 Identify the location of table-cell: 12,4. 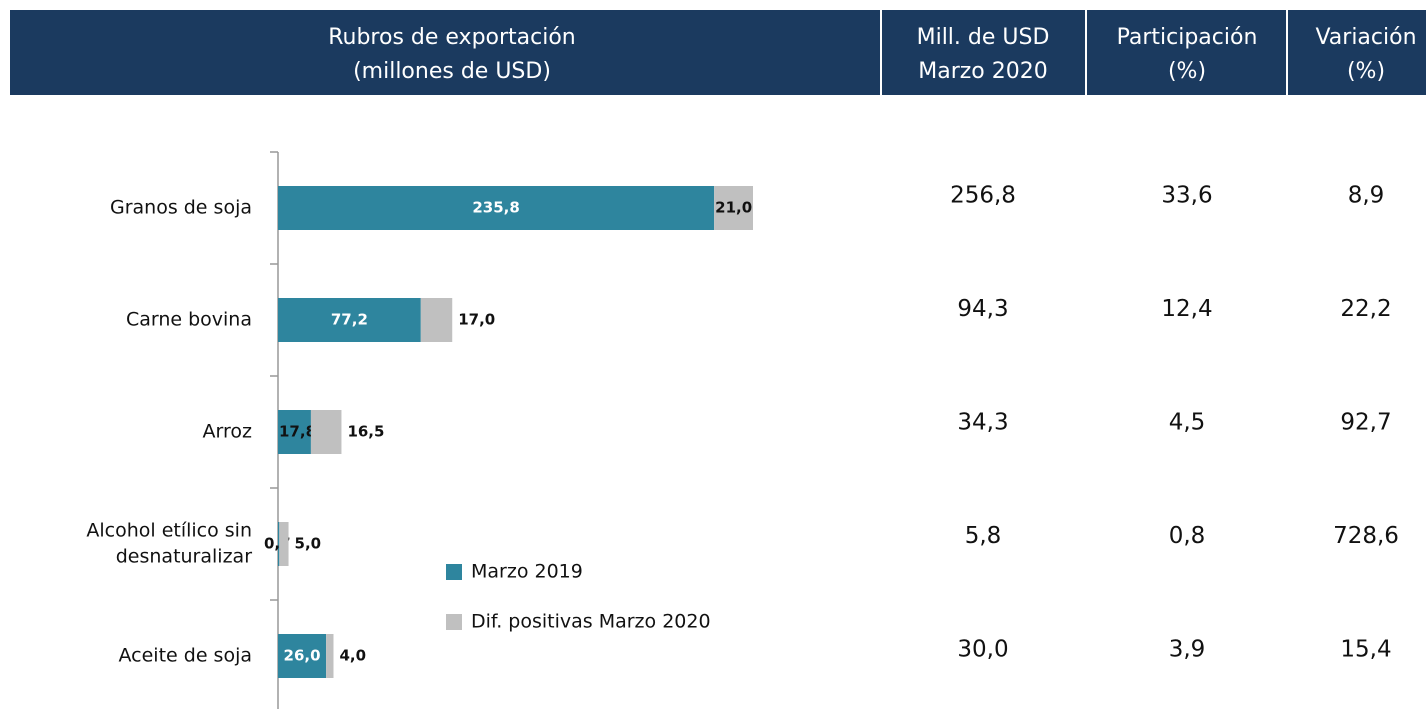
(1186, 309).